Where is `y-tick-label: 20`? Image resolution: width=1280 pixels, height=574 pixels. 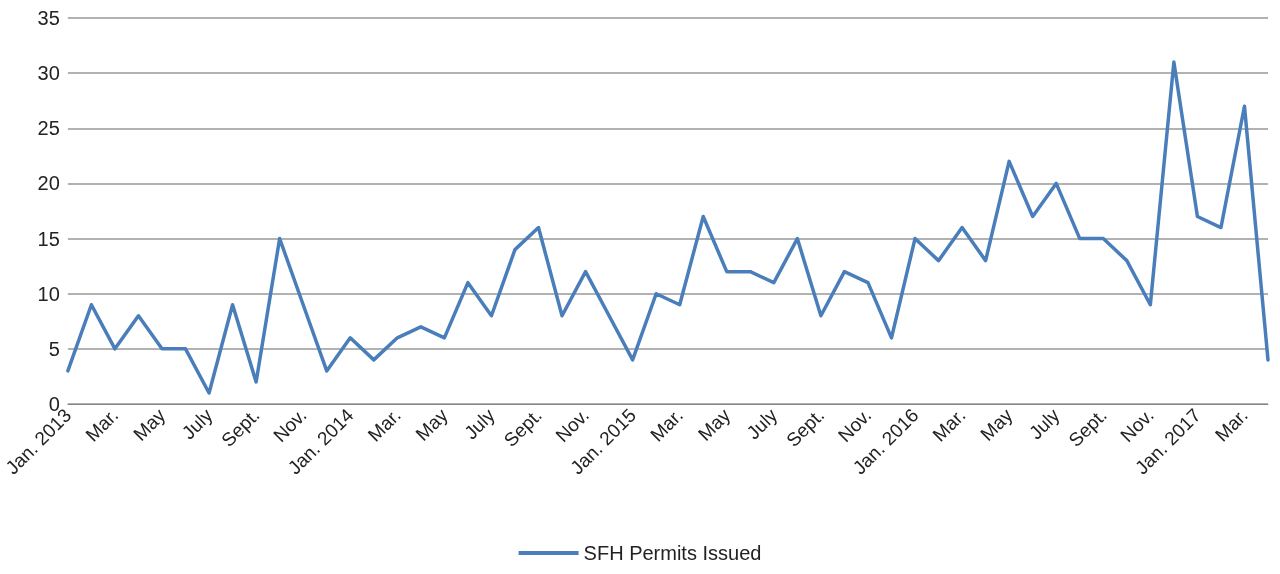 y-tick-label: 20 is located at coordinates (48, 183).